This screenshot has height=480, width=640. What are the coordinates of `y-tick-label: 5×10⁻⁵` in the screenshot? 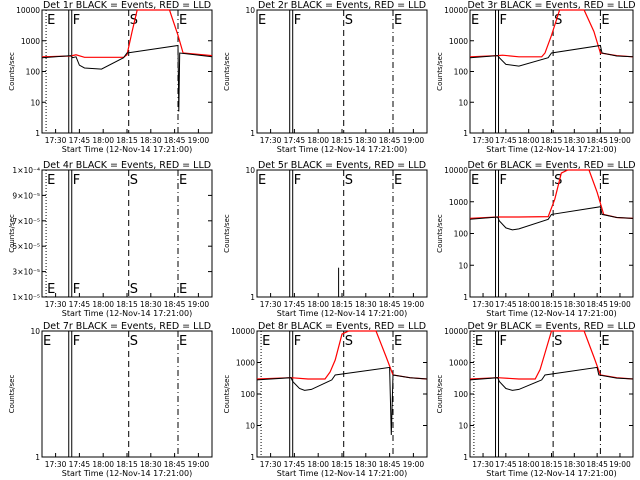 It's located at (26, 246).